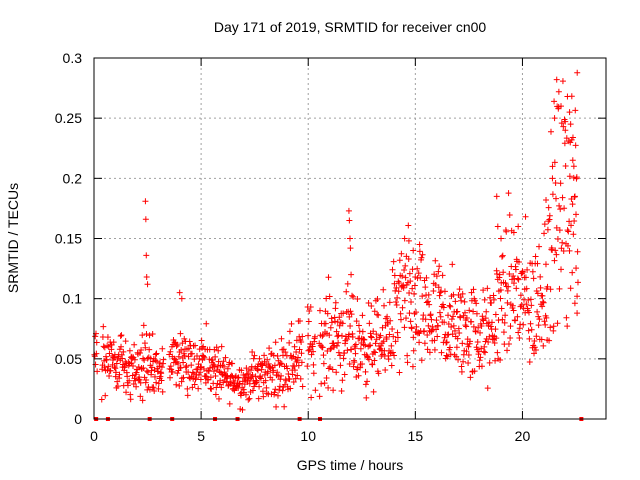 This screenshot has height=480, width=640. I want to click on x-tick-label: 0, so click(94, 436).